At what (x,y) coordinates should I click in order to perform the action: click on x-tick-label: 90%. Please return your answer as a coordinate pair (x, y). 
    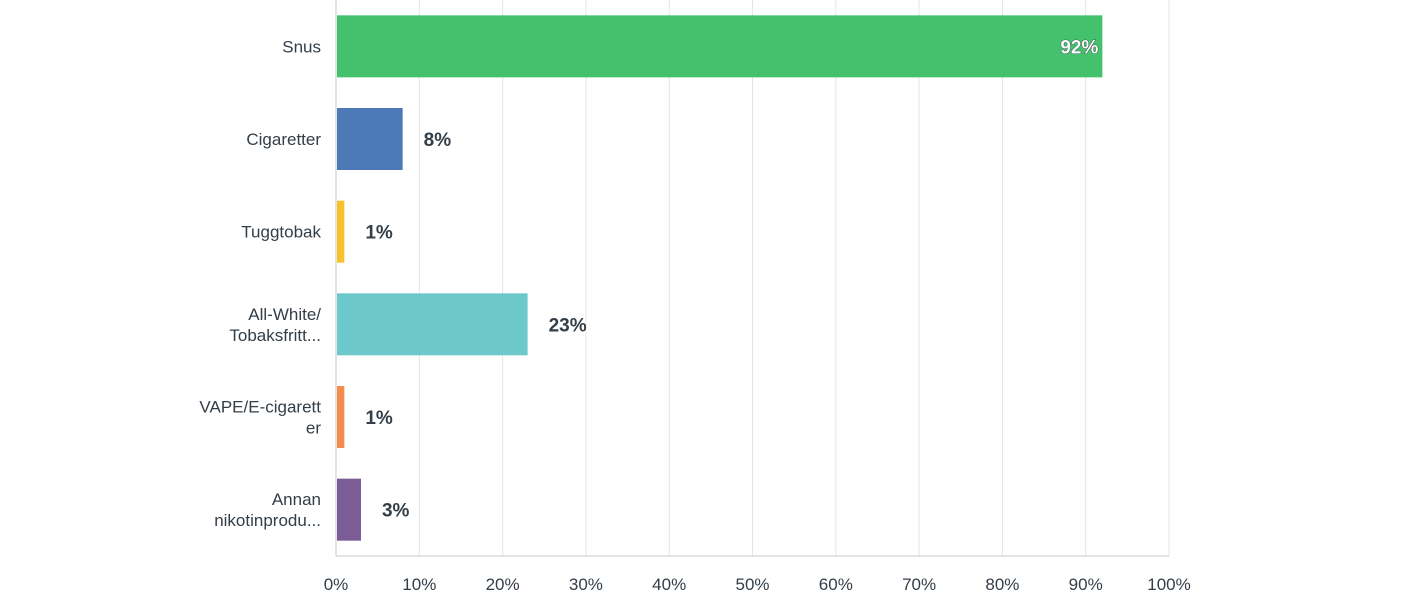
    Looking at the image, I should click on (1086, 584).